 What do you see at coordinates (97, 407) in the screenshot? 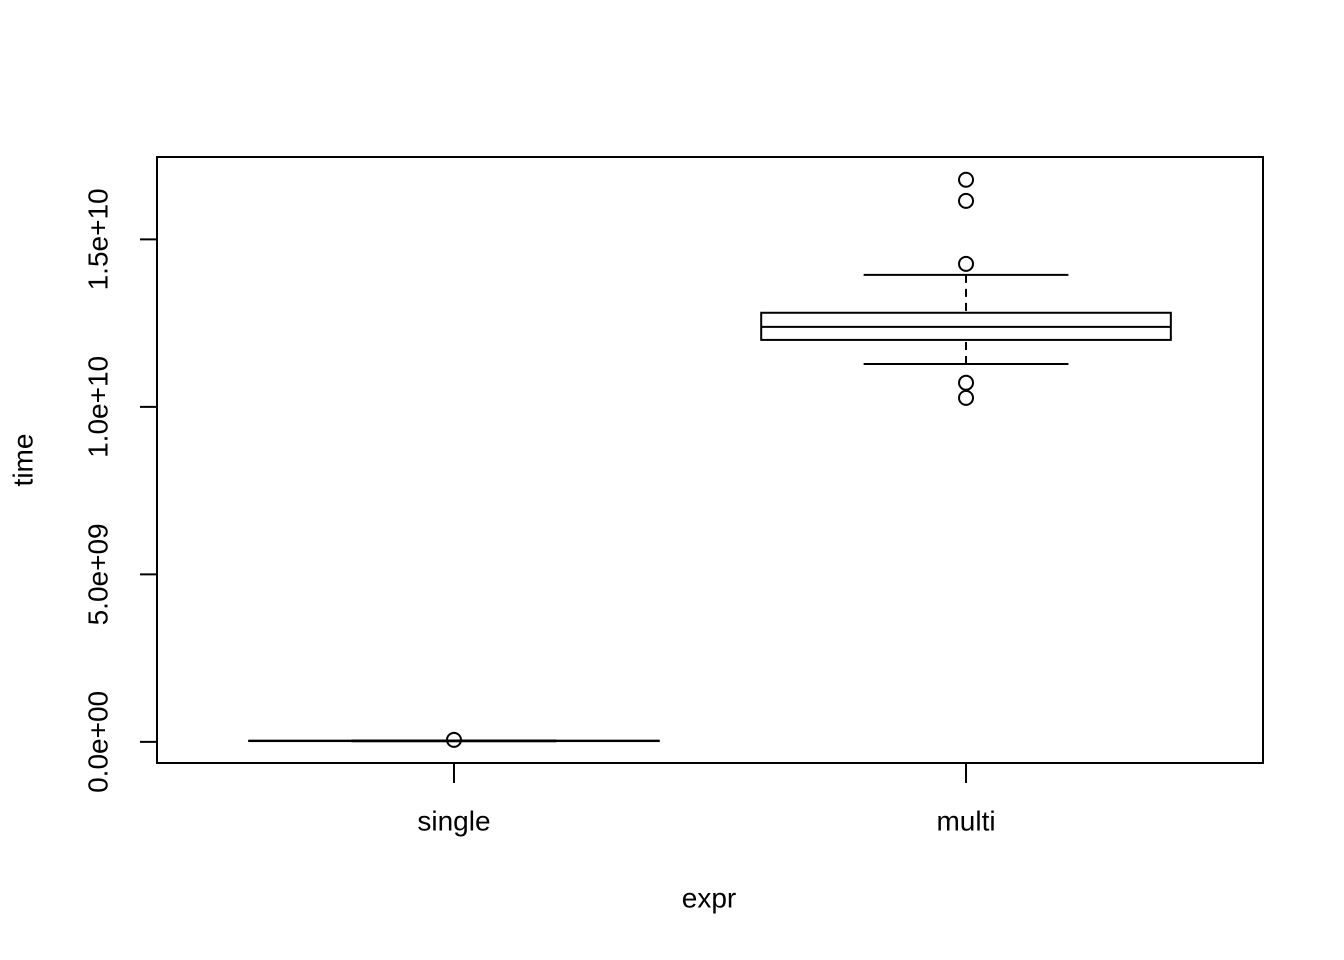
I see `y-tick-label: 1.0e+10` at bounding box center [97, 407].